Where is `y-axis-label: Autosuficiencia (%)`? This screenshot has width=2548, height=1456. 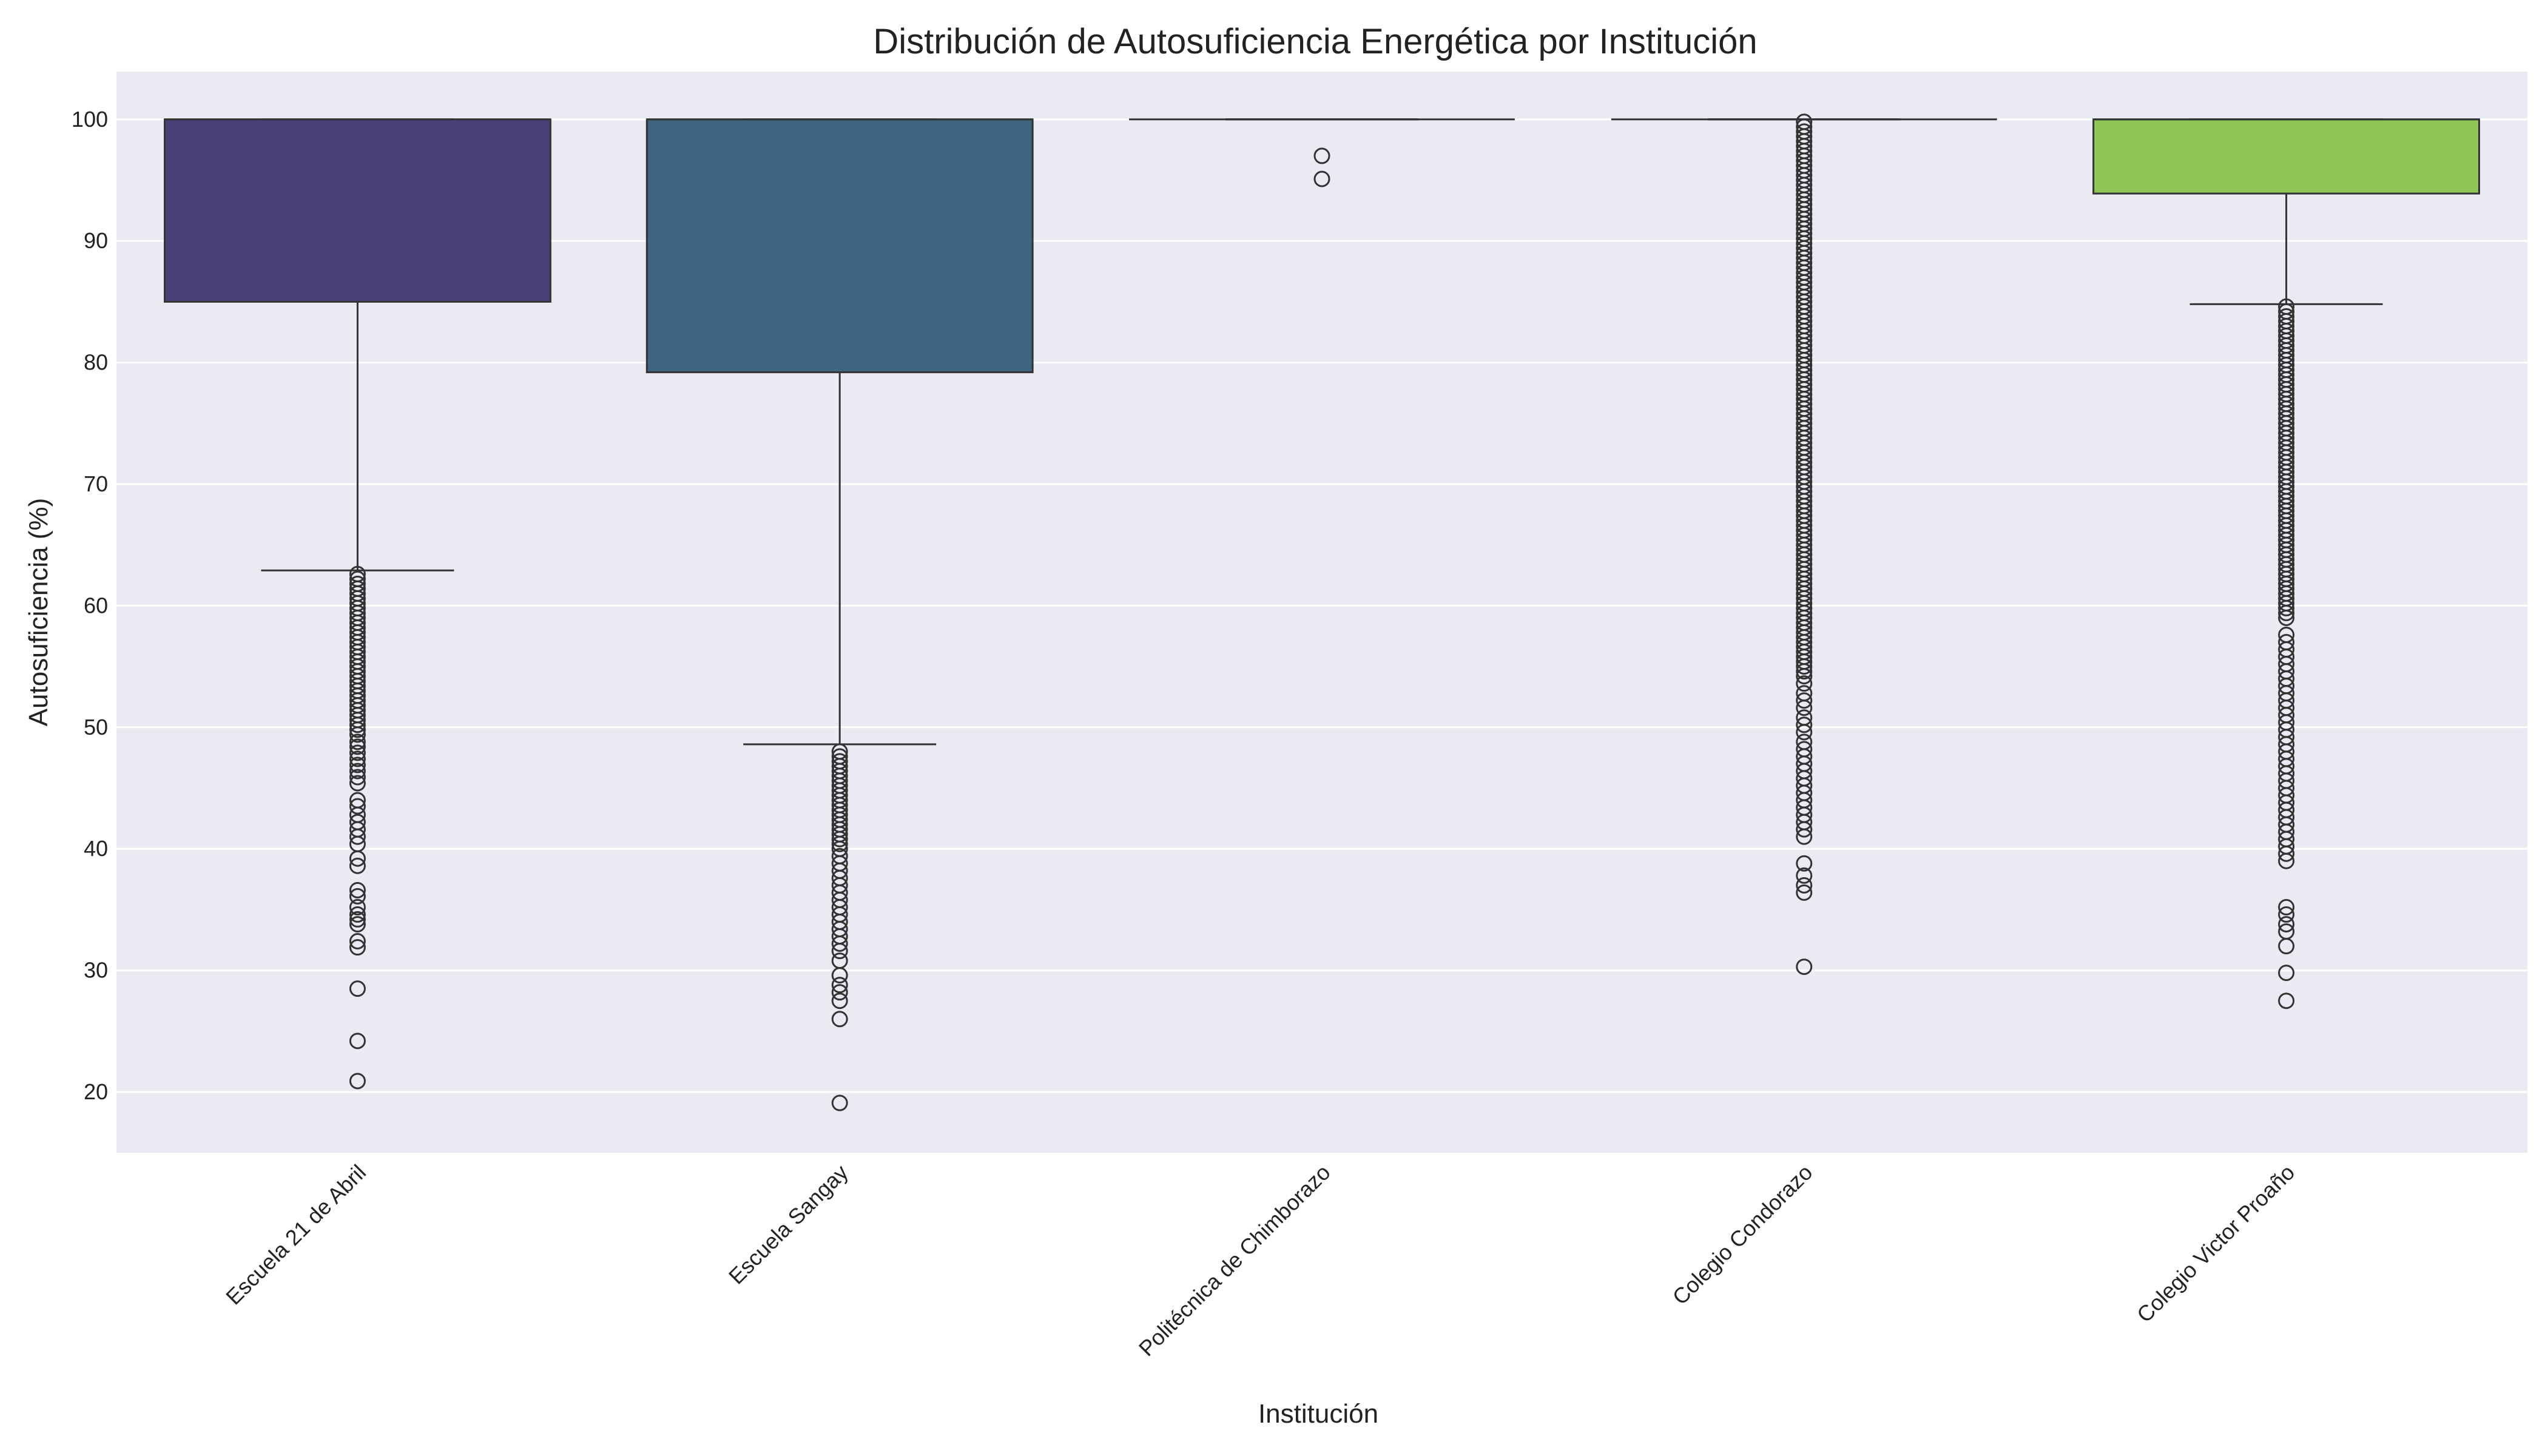 y-axis-label: Autosuficiencia (%) is located at coordinates (38, 612).